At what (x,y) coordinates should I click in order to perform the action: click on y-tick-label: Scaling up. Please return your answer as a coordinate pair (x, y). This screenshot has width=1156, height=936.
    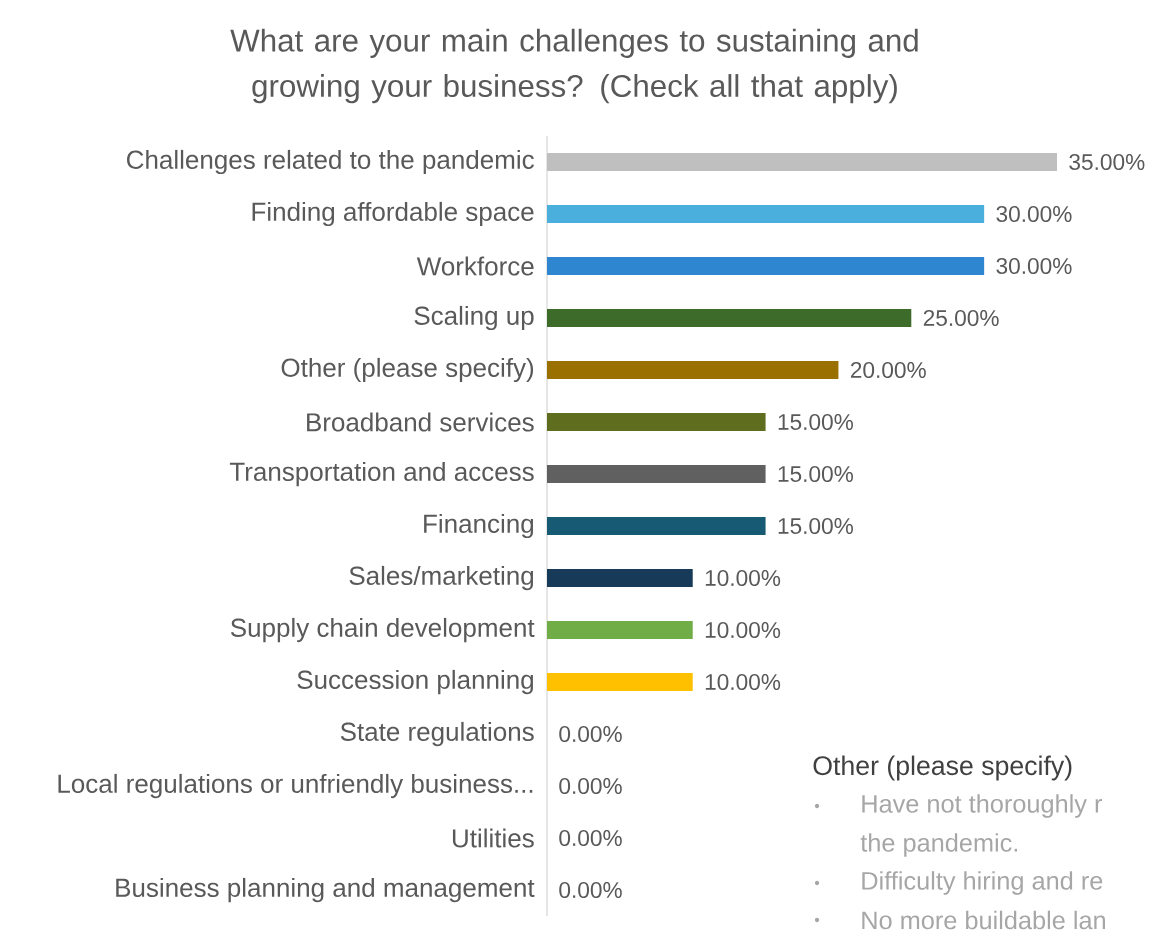
    Looking at the image, I should click on (474, 318).